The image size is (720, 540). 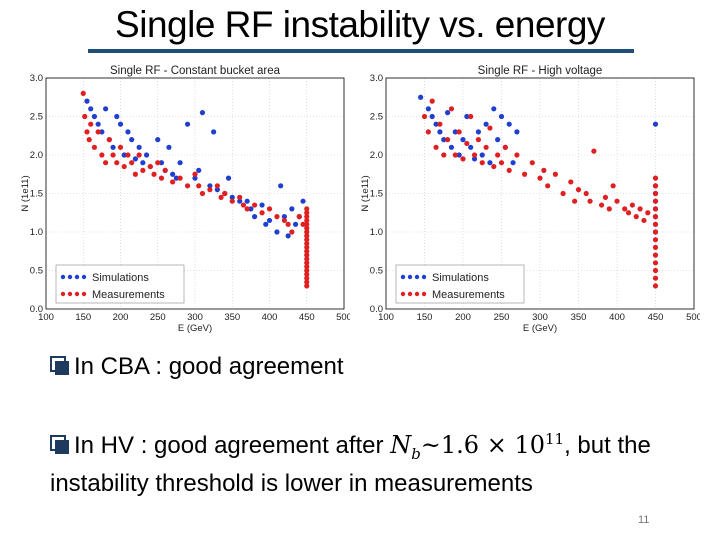 What do you see at coordinates (25, 193) in the screenshot?
I see `y-axis-label: N (1e11)` at bounding box center [25, 193].